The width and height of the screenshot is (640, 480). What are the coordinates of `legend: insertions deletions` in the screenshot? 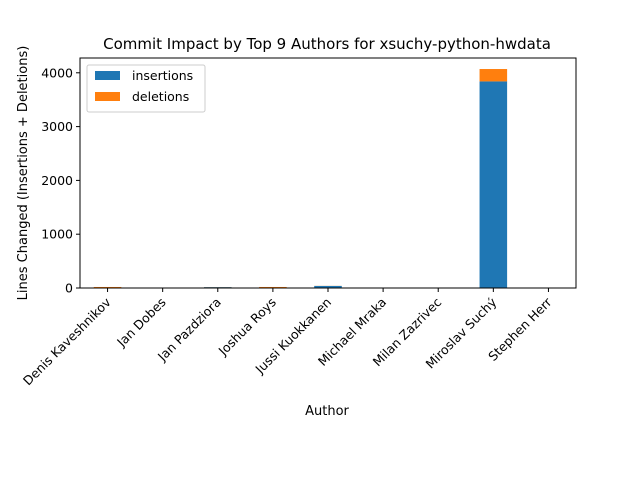 It's located at (146, 88).